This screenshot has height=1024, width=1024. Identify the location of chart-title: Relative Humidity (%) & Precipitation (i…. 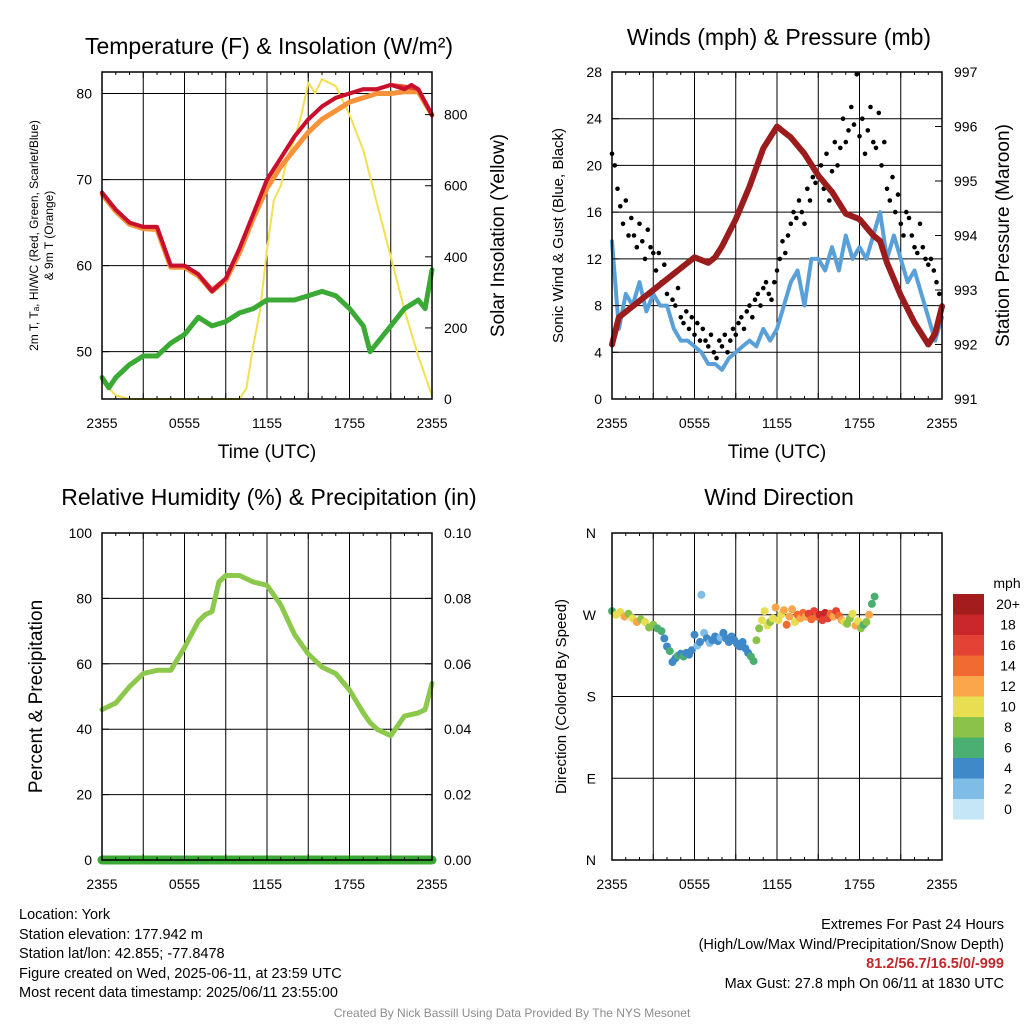
(268, 497).